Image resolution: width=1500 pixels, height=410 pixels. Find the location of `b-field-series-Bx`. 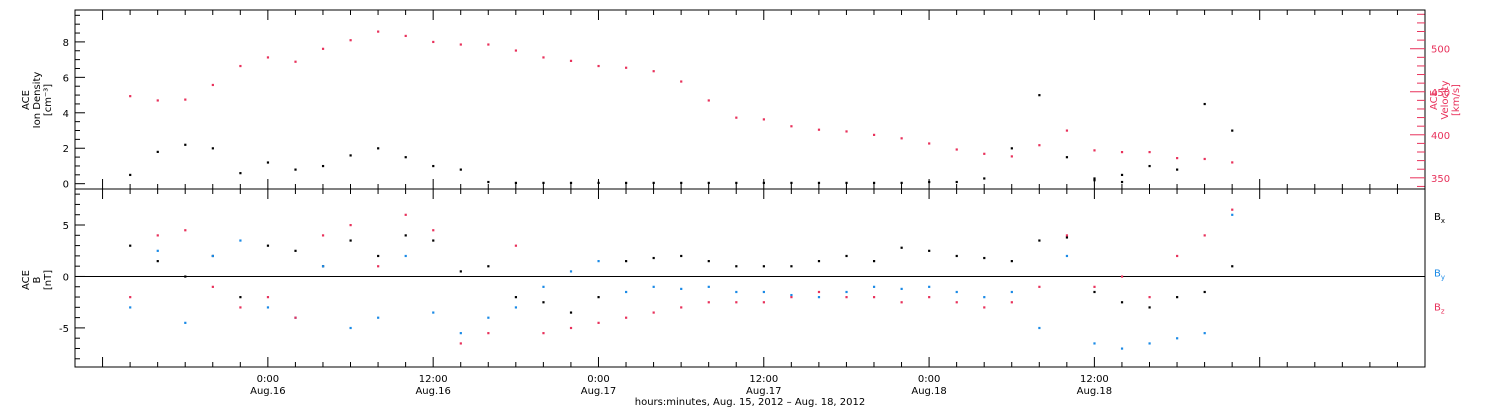

b-field-series-Bx is located at coordinates (681, 274).